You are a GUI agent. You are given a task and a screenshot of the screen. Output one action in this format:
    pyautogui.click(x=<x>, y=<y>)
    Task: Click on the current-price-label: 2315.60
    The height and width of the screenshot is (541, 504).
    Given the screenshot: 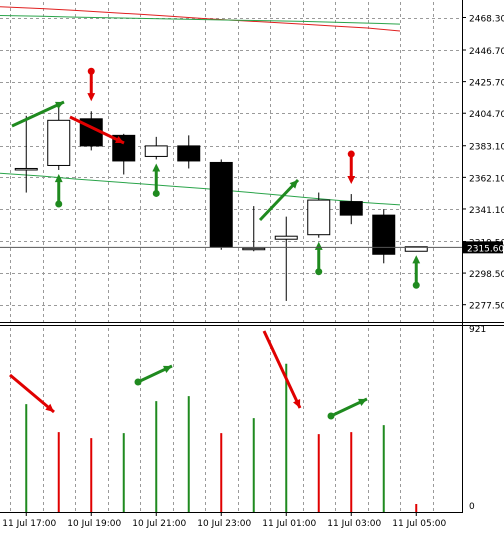 What is the action you would take?
    pyautogui.click(x=485, y=249)
    